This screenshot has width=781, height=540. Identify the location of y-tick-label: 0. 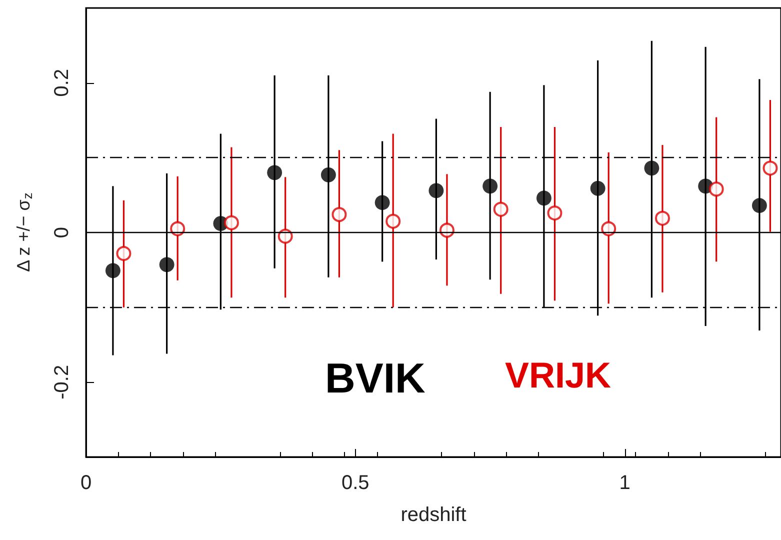
(62, 232).